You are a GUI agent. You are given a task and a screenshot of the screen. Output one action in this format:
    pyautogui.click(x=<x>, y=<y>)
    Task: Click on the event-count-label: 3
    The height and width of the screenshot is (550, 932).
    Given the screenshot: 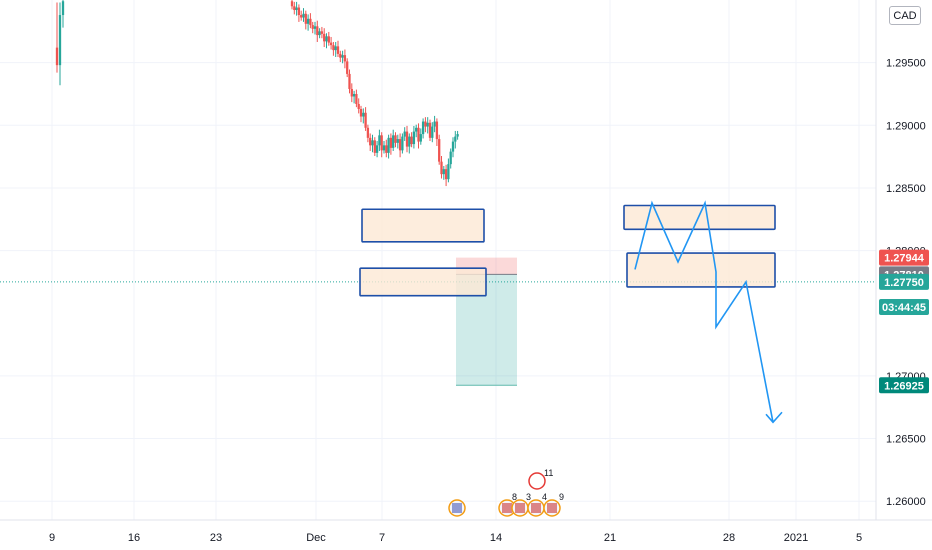 What is the action you would take?
    pyautogui.click(x=528, y=497)
    